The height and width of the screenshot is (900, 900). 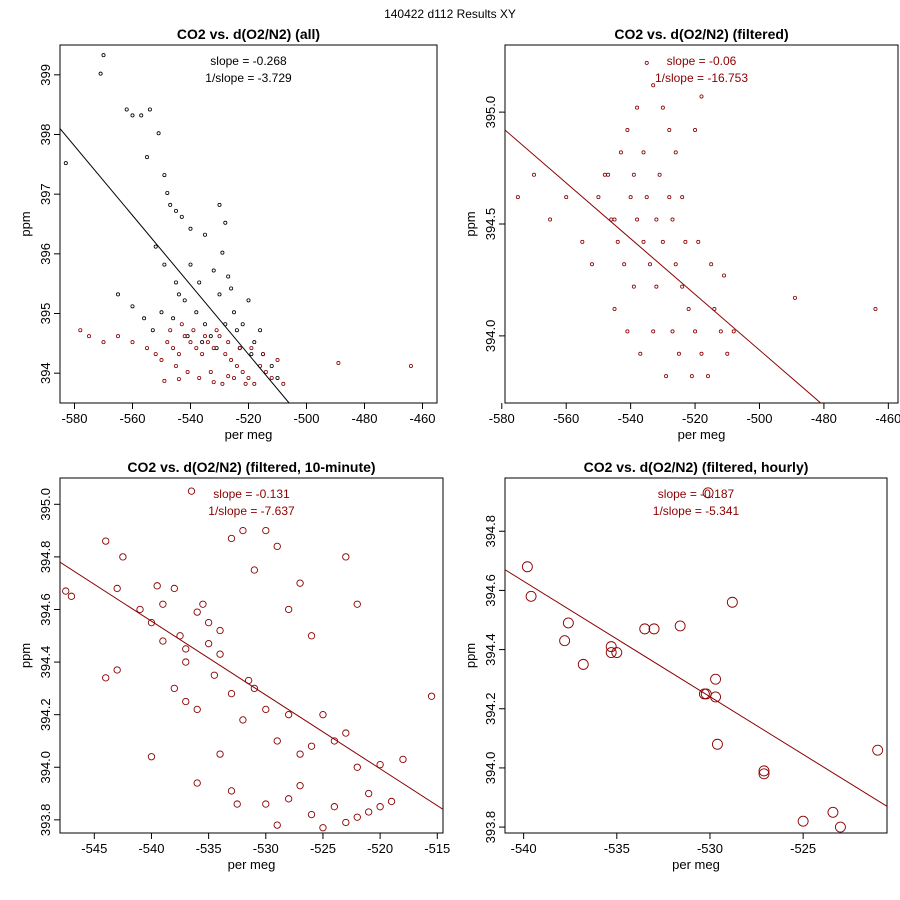 What do you see at coordinates (251, 494) in the screenshot?
I see `slope-annotation: slope = -0.131` at bounding box center [251, 494].